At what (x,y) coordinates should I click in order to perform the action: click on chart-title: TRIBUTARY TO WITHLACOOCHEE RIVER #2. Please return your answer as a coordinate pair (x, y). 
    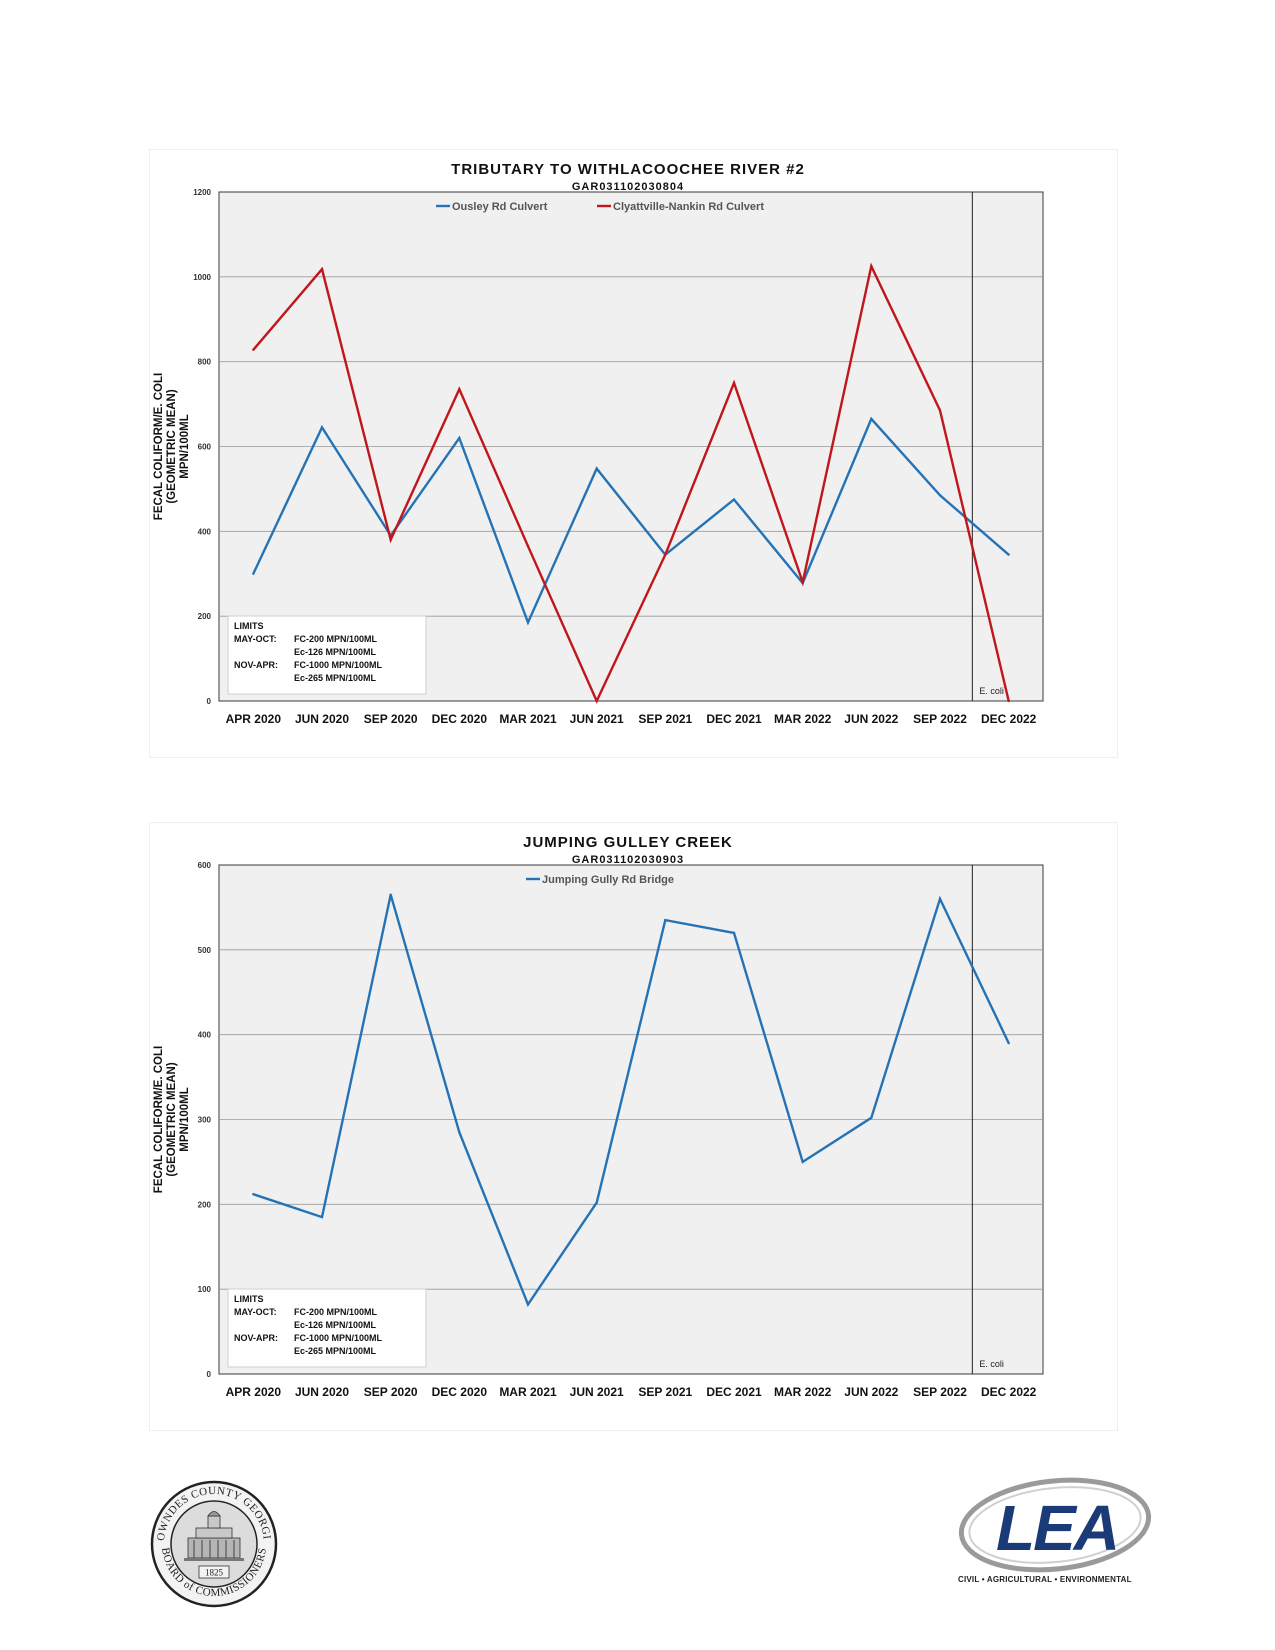
    Looking at the image, I should click on (628, 169).